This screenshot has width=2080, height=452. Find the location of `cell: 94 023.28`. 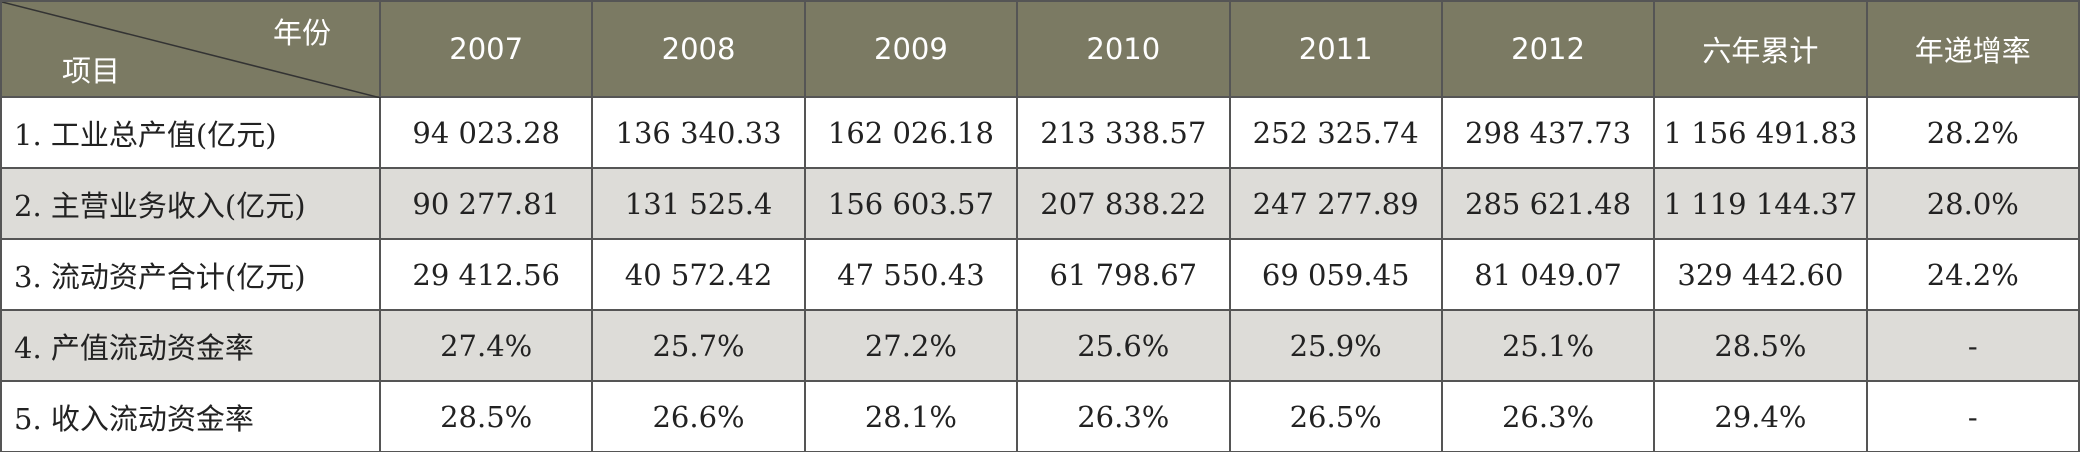

cell: 94 023.28 is located at coordinates (486, 132).